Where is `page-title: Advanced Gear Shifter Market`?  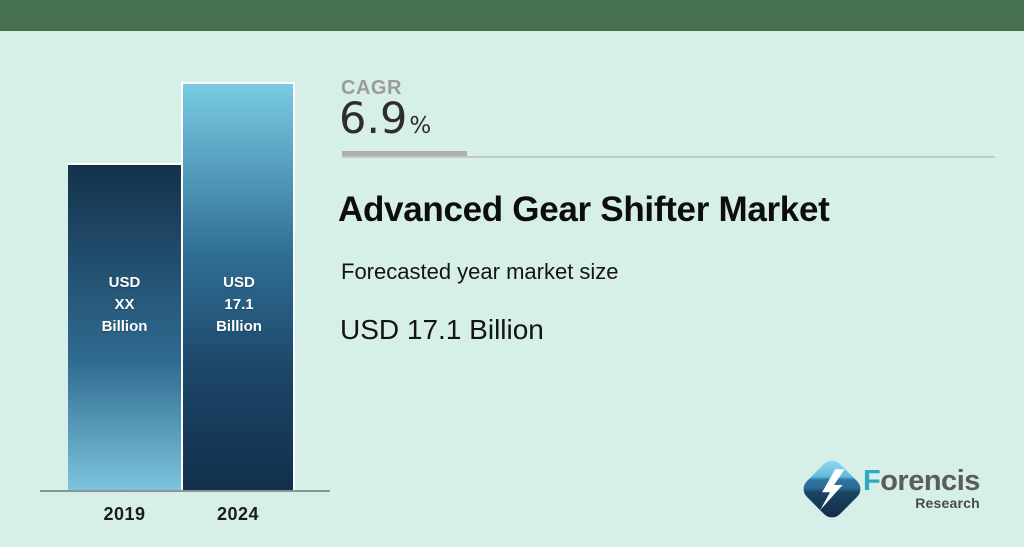 page-title: Advanced Gear Shifter Market is located at coordinates (584, 209).